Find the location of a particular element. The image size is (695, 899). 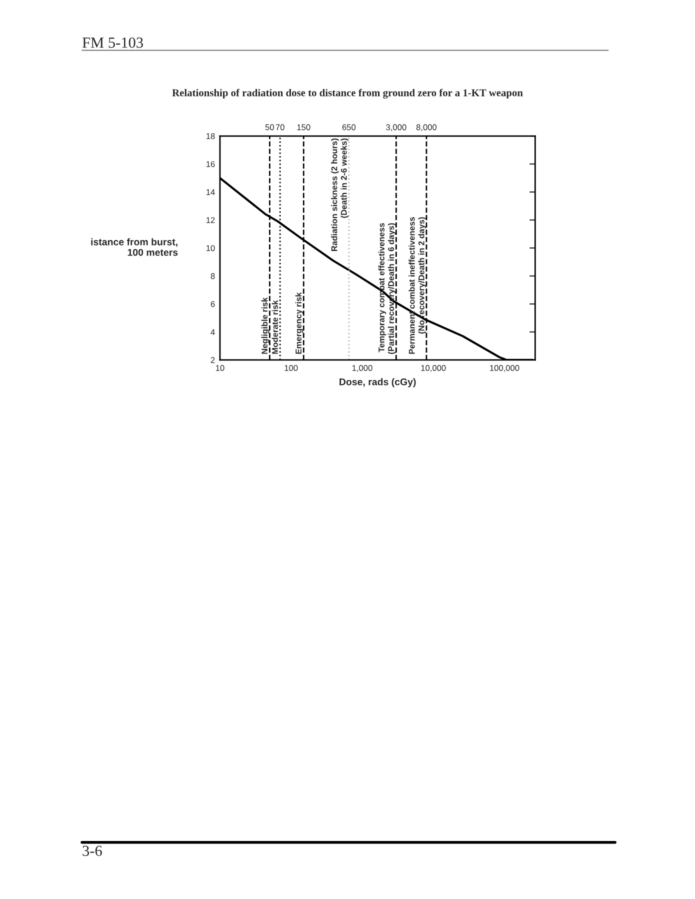

x-axis-title: Dose, rads (cGy) is located at coordinates (378, 383).